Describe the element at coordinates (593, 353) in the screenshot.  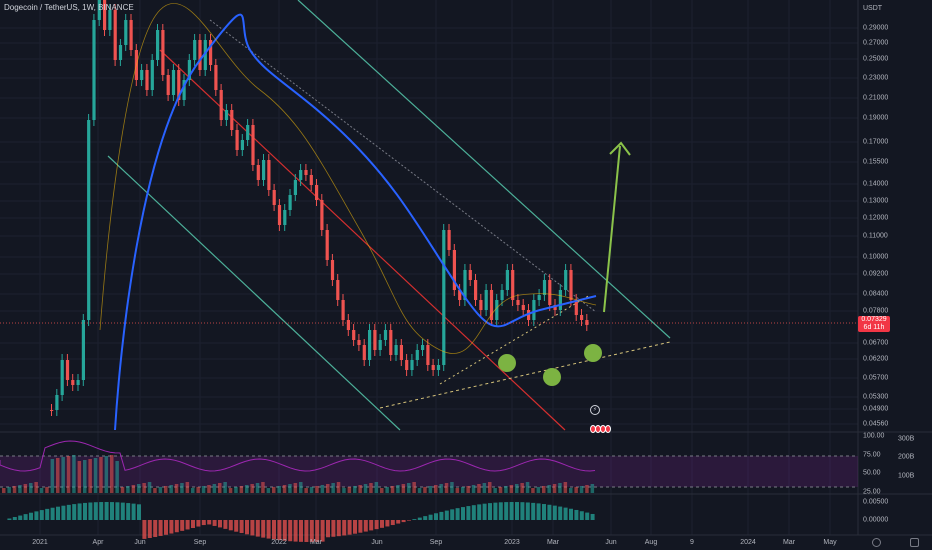
I see `support-marker-circle` at that location.